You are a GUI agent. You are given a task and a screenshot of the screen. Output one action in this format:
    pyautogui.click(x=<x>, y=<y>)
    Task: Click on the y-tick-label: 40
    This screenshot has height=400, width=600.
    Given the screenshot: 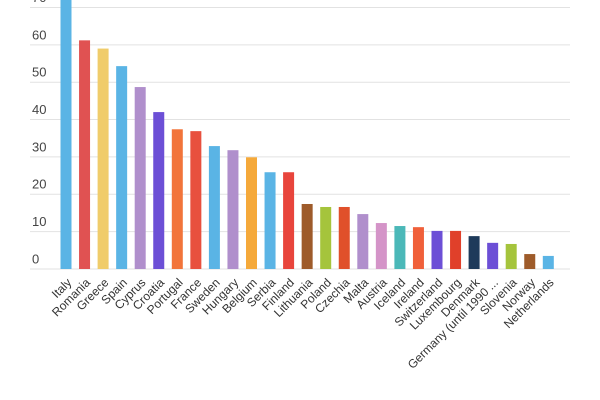 What is the action you would take?
    pyautogui.click(x=39, y=109)
    